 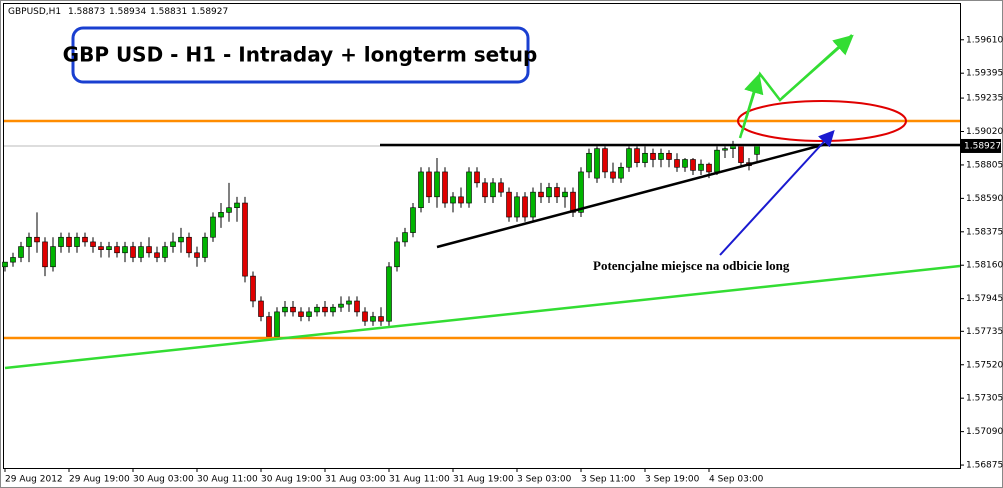 I want to click on y-tick-label: 1.57735, so click(x=984, y=332).